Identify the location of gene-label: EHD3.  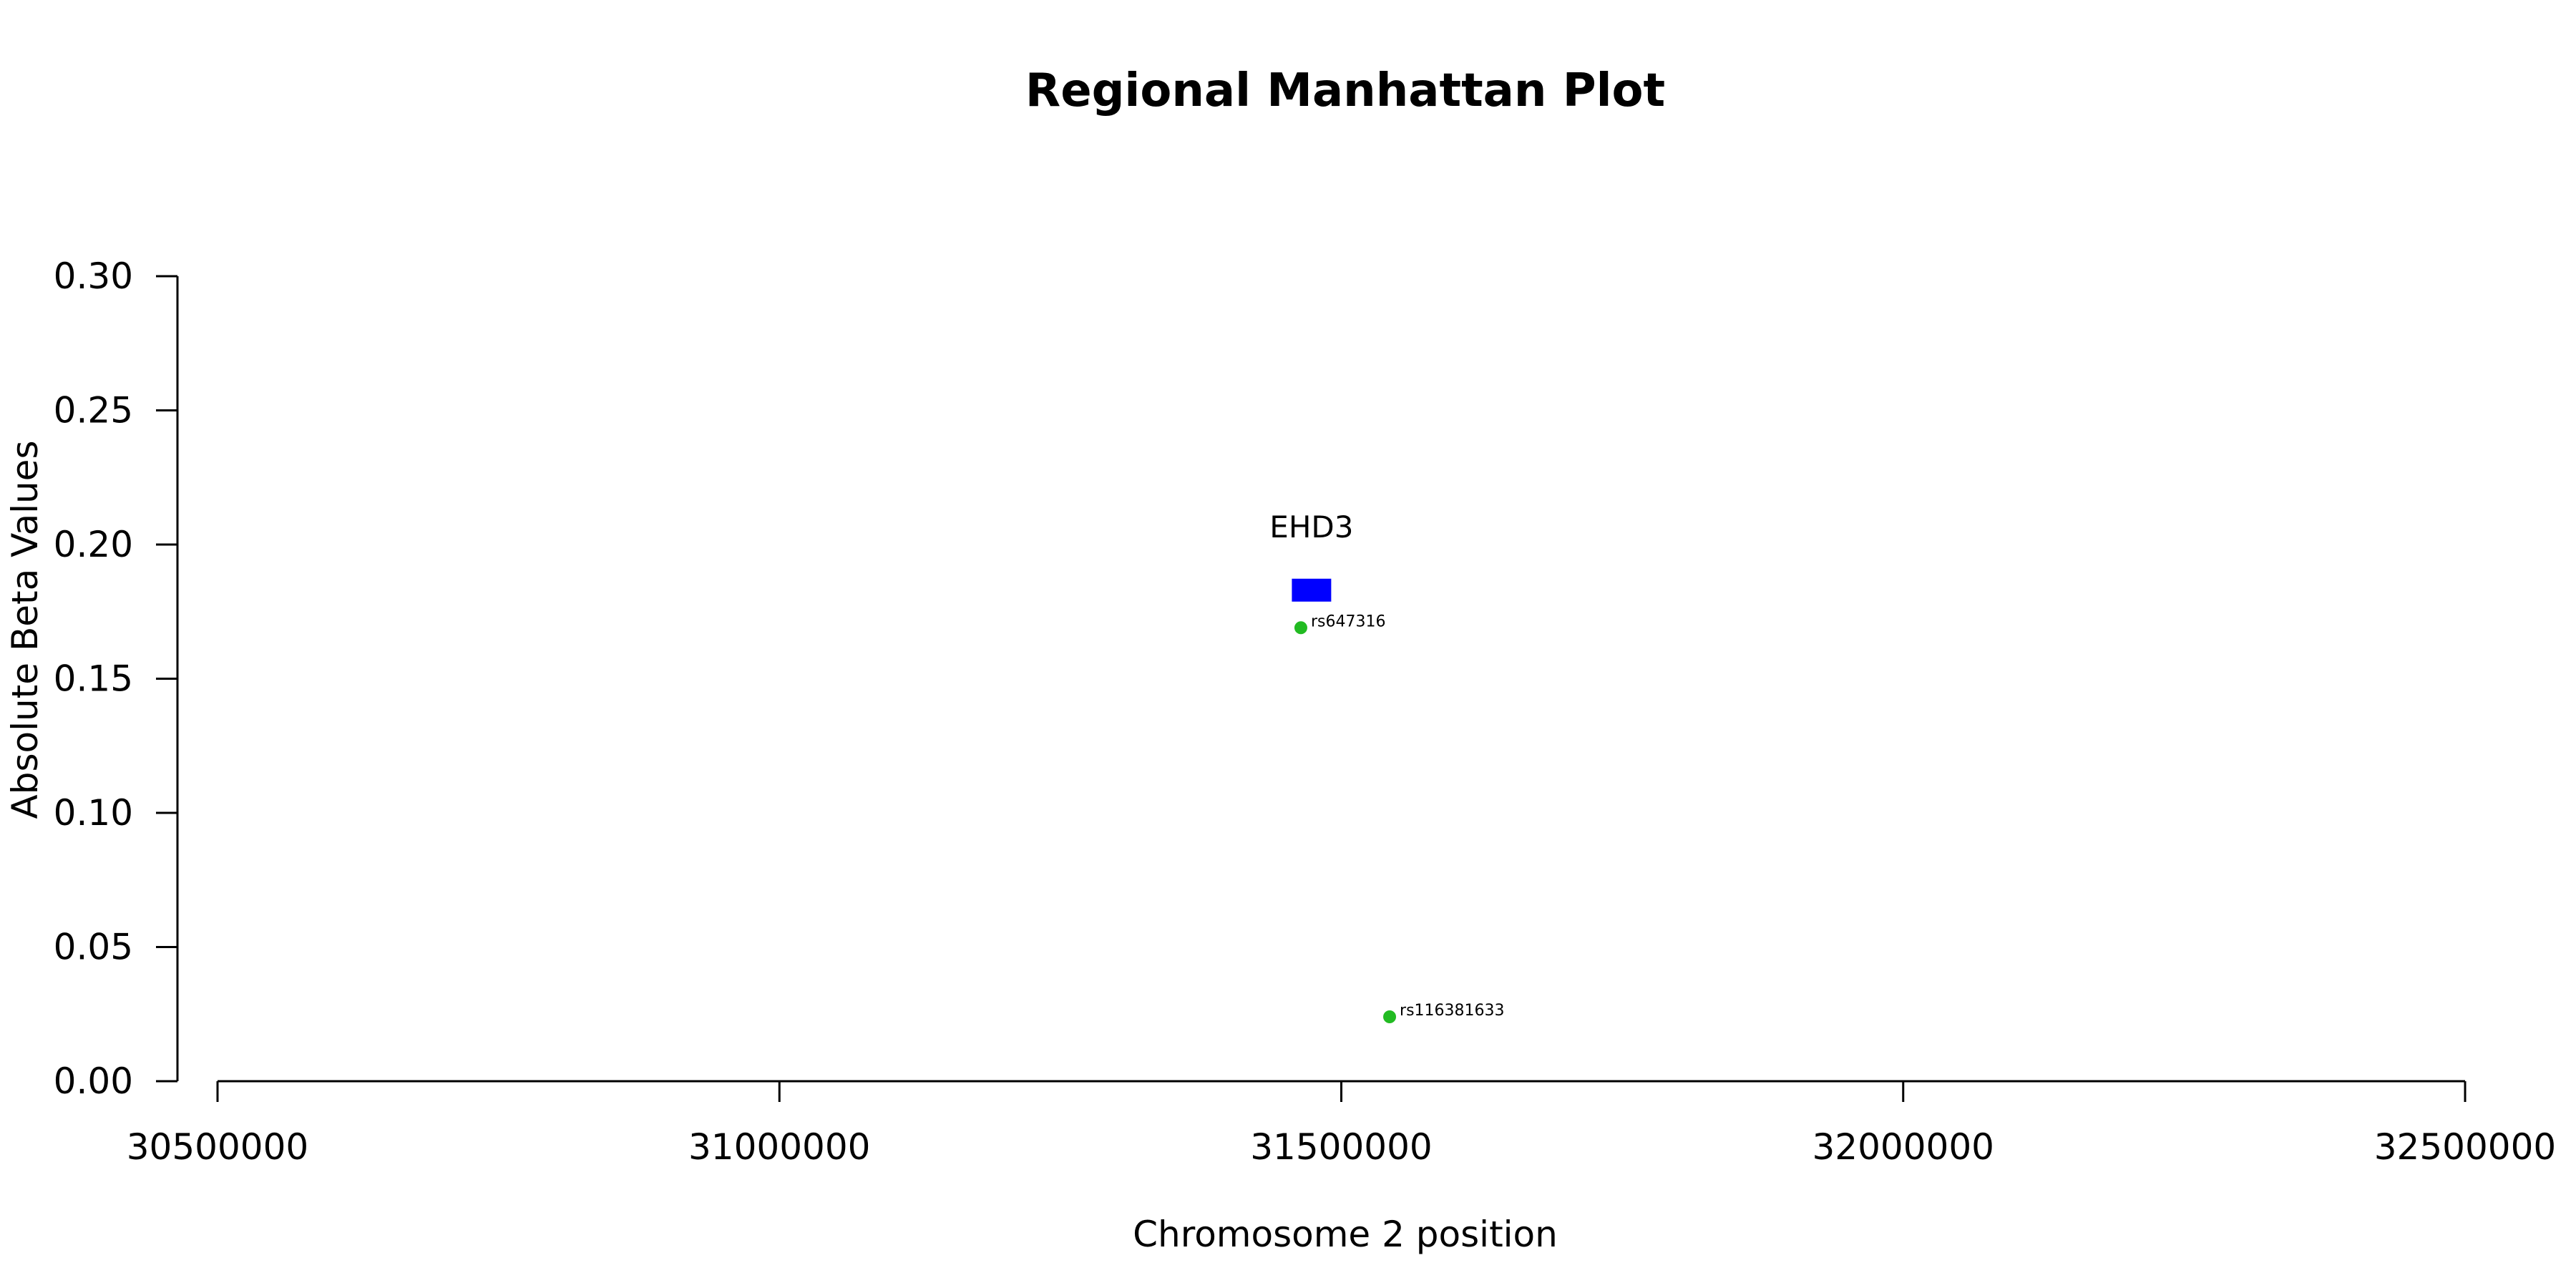
(1311, 527).